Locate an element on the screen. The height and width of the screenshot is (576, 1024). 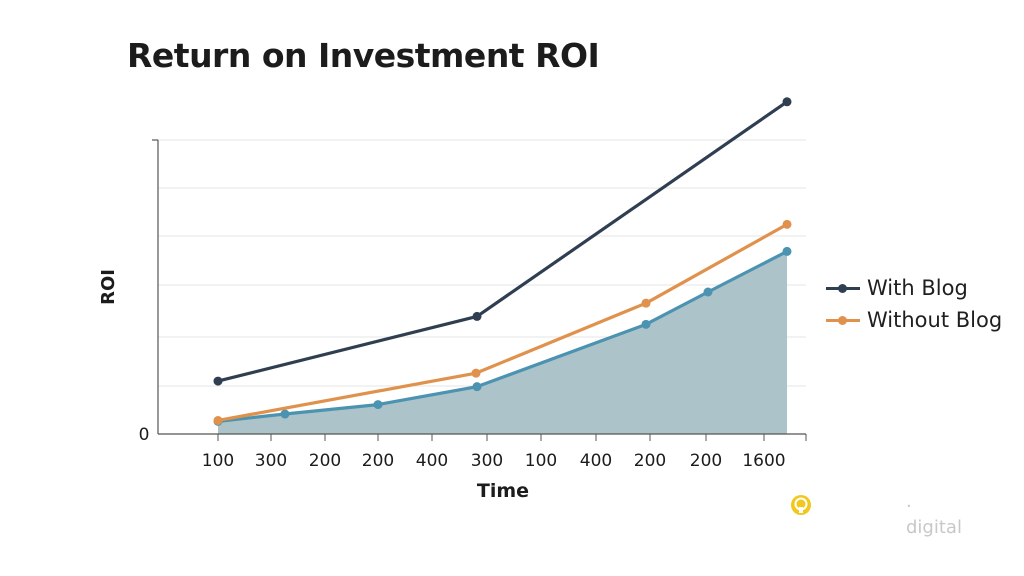
legend-item-without-blog: Without Blog is located at coordinates (914, 320).